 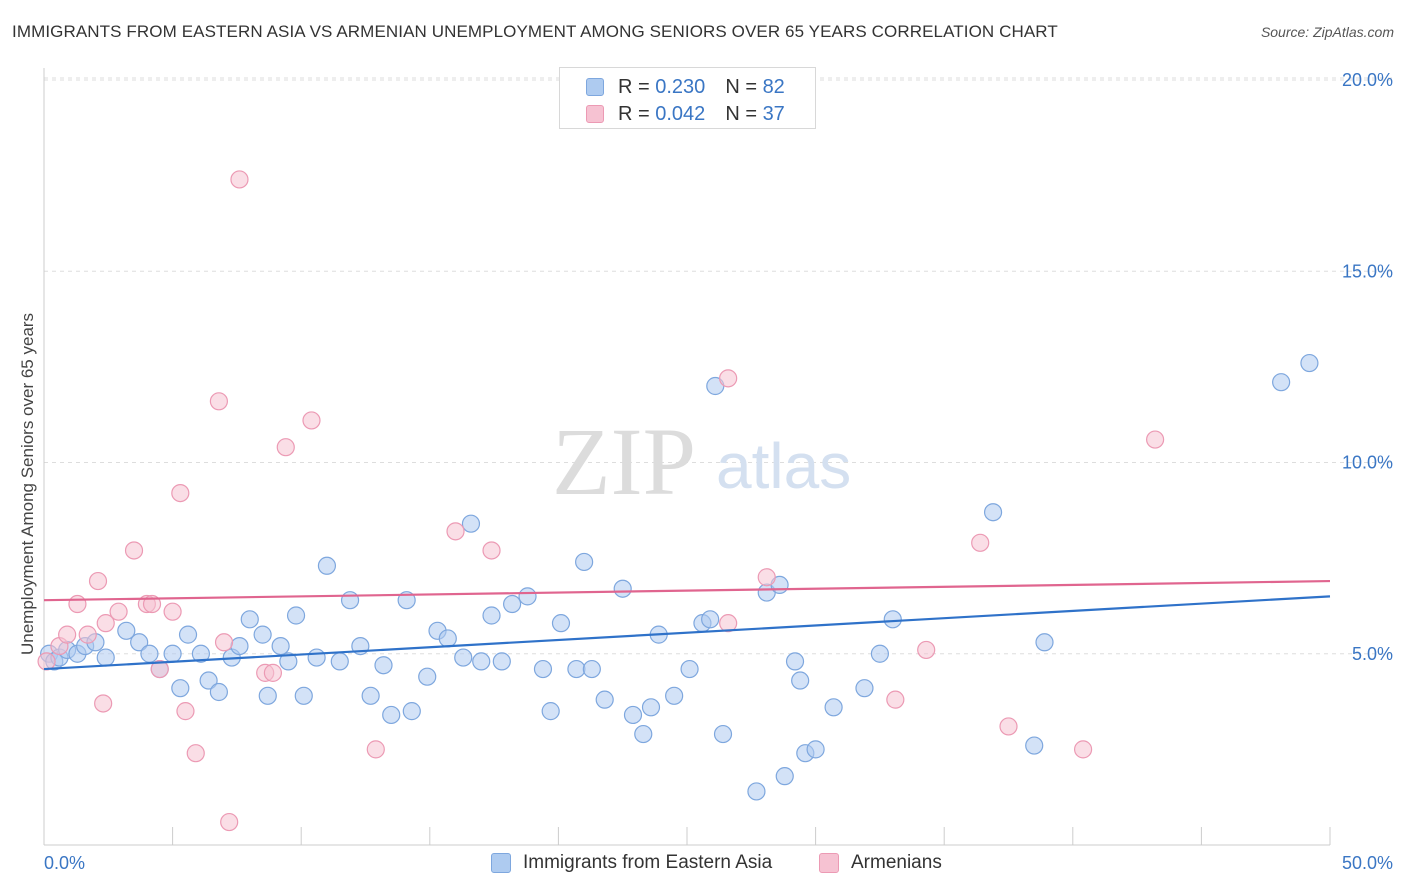 I want to click on trend-lines, so click(x=687, y=625).